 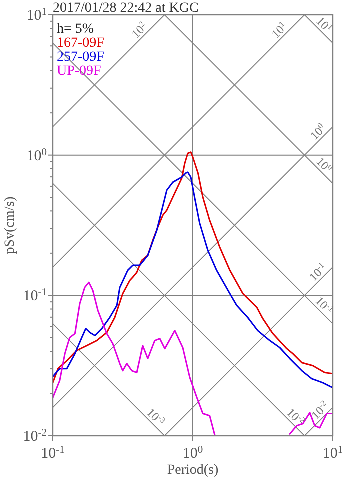 I want to click on text: 257-09F, so click(x=81, y=57).